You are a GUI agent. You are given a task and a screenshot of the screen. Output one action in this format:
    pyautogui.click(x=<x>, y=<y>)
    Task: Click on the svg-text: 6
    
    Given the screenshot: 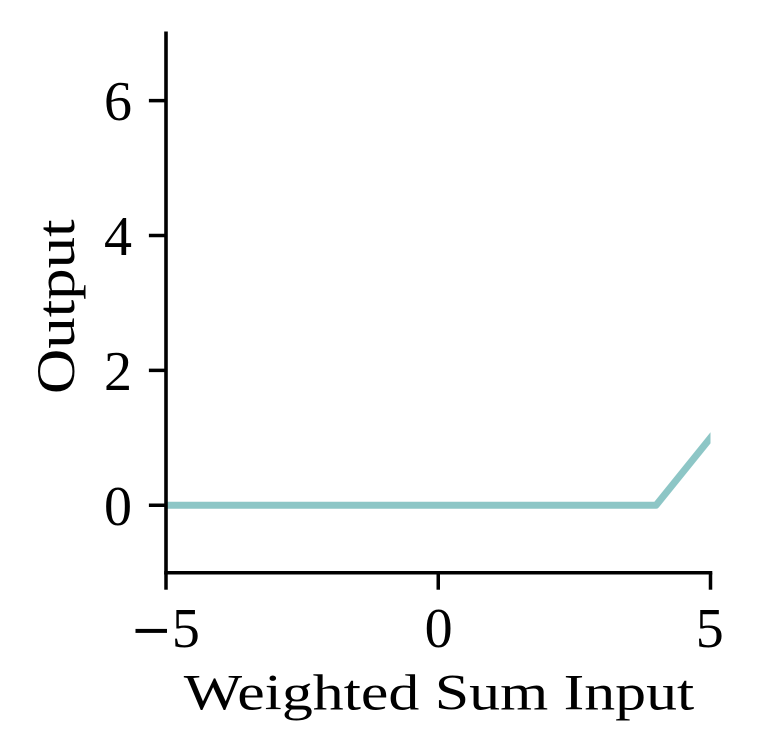 What is the action you would take?
    pyautogui.click(x=118, y=102)
    